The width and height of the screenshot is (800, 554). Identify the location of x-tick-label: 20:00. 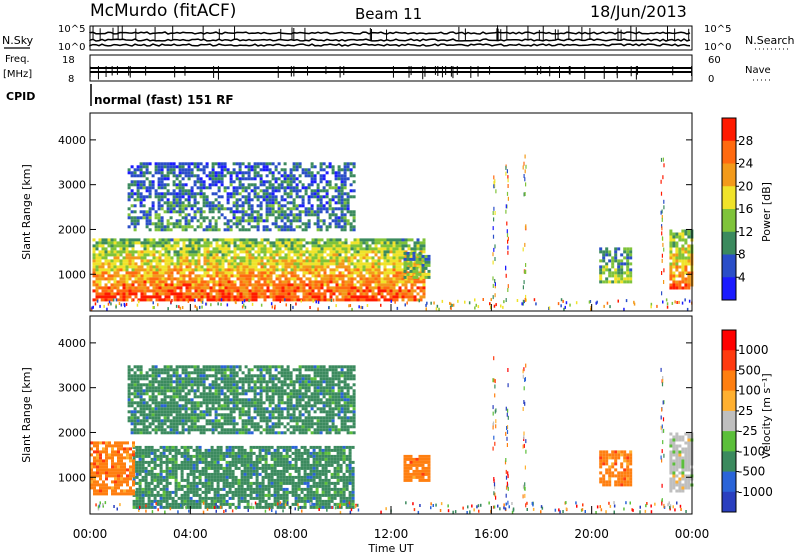
(591, 534).